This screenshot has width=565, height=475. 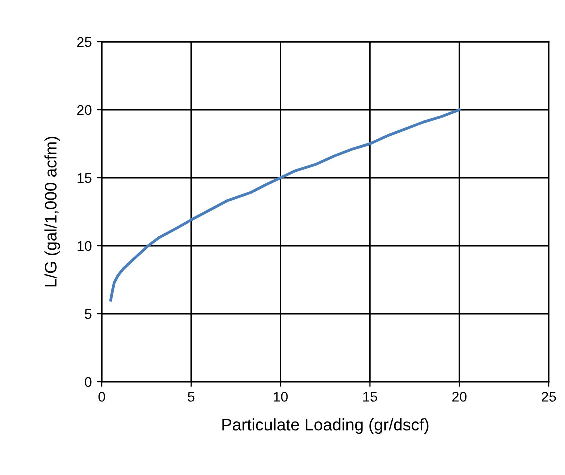 What do you see at coordinates (52, 212) in the screenshot?
I see `y-axis-title: L/G (gal/1,000 acfm)` at bounding box center [52, 212].